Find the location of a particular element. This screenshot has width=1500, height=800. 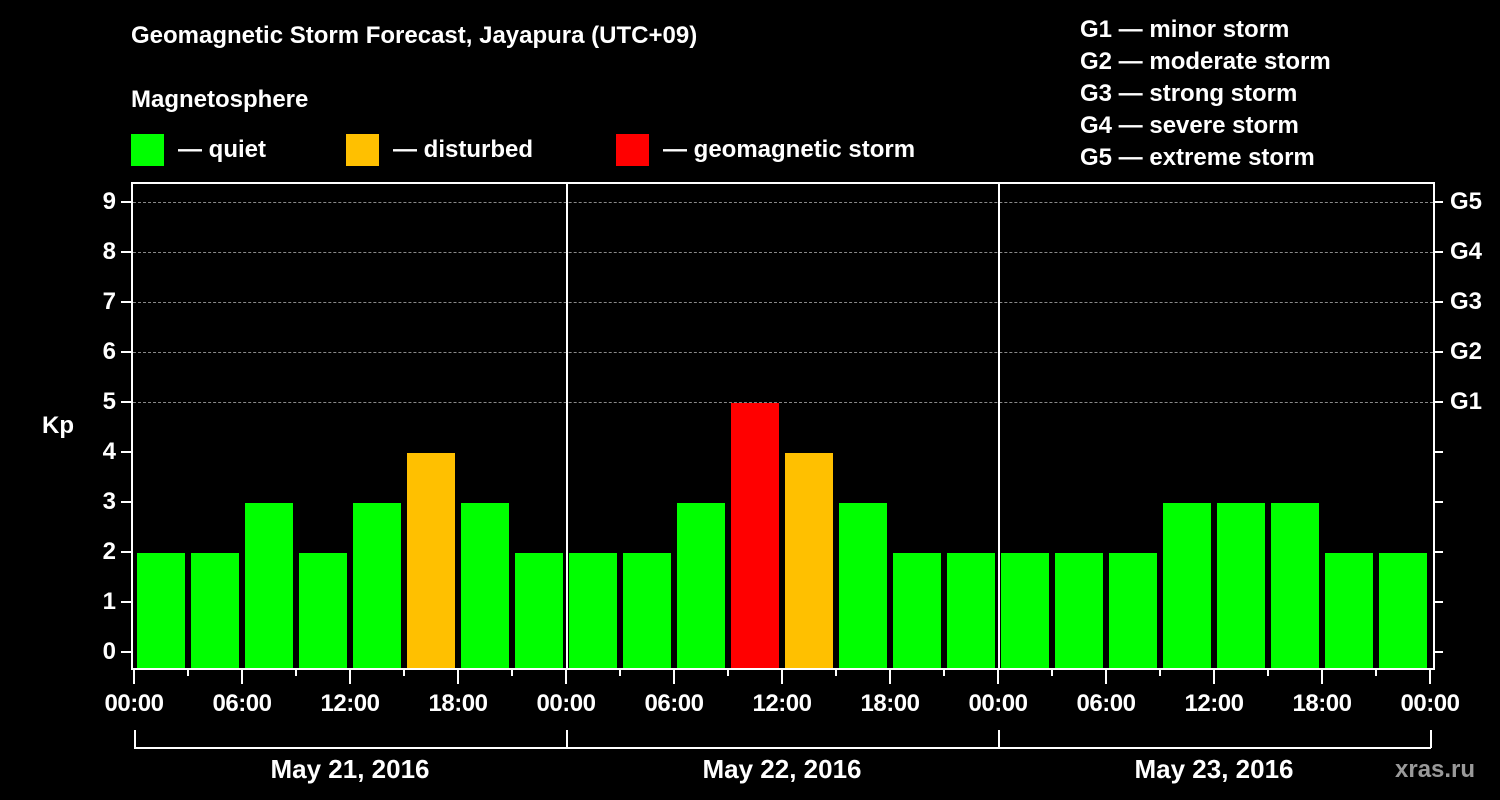

legend-storm-label: — geomagnetic storm is located at coordinates (789, 149).